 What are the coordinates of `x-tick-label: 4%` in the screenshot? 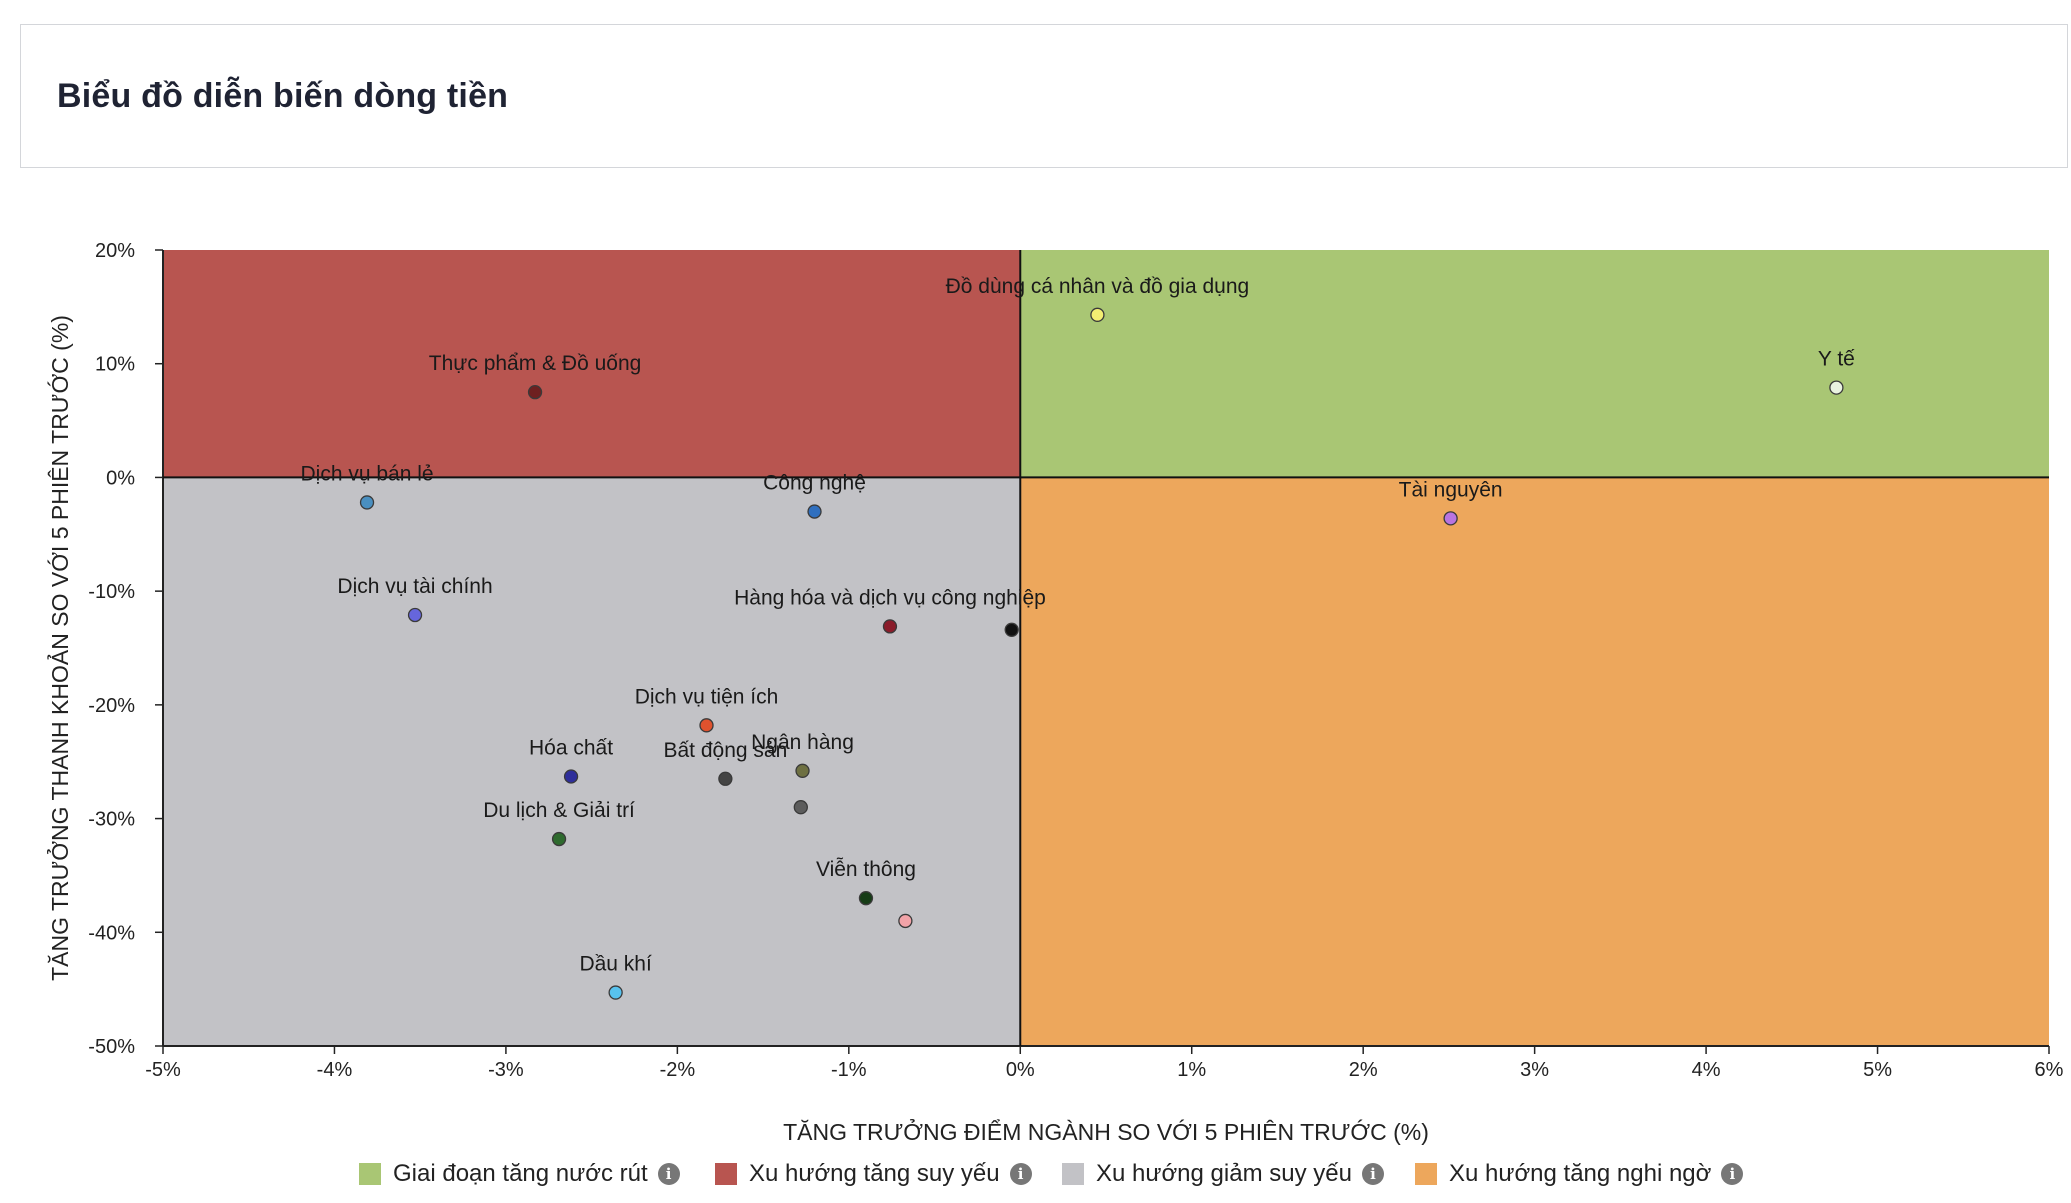 It's located at (1706, 1070).